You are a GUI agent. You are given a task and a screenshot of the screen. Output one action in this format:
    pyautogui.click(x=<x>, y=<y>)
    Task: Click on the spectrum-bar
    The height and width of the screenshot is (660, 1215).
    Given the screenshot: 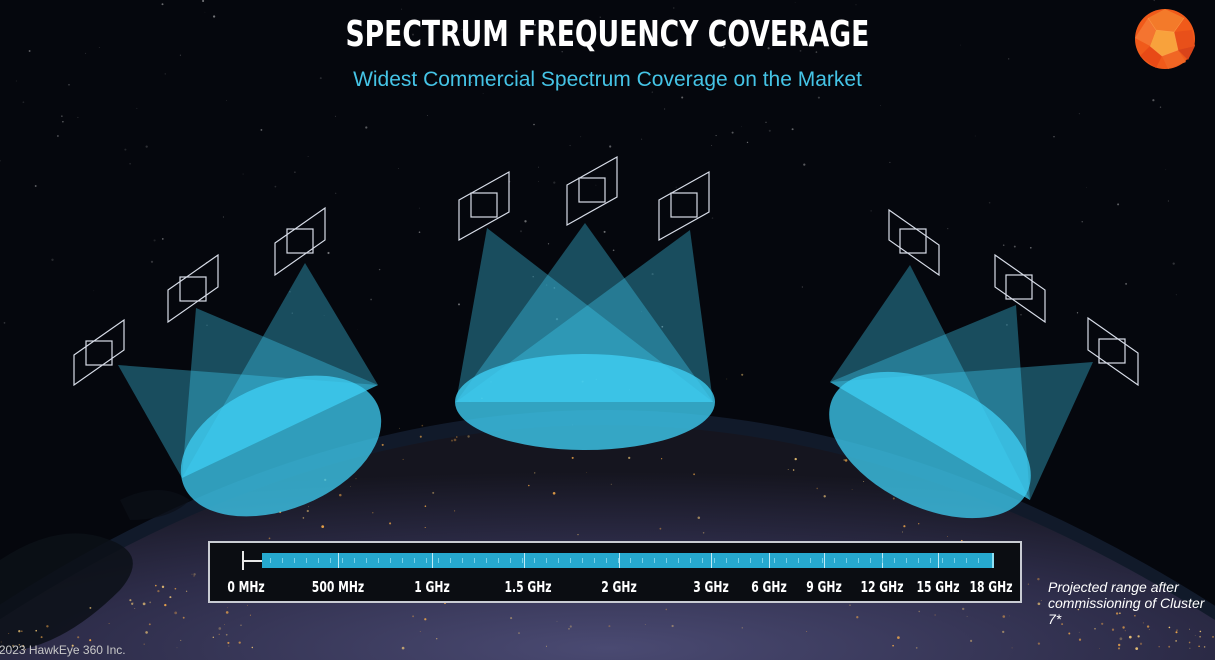 What is the action you would take?
    pyautogui.click(x=628, y=560)
    